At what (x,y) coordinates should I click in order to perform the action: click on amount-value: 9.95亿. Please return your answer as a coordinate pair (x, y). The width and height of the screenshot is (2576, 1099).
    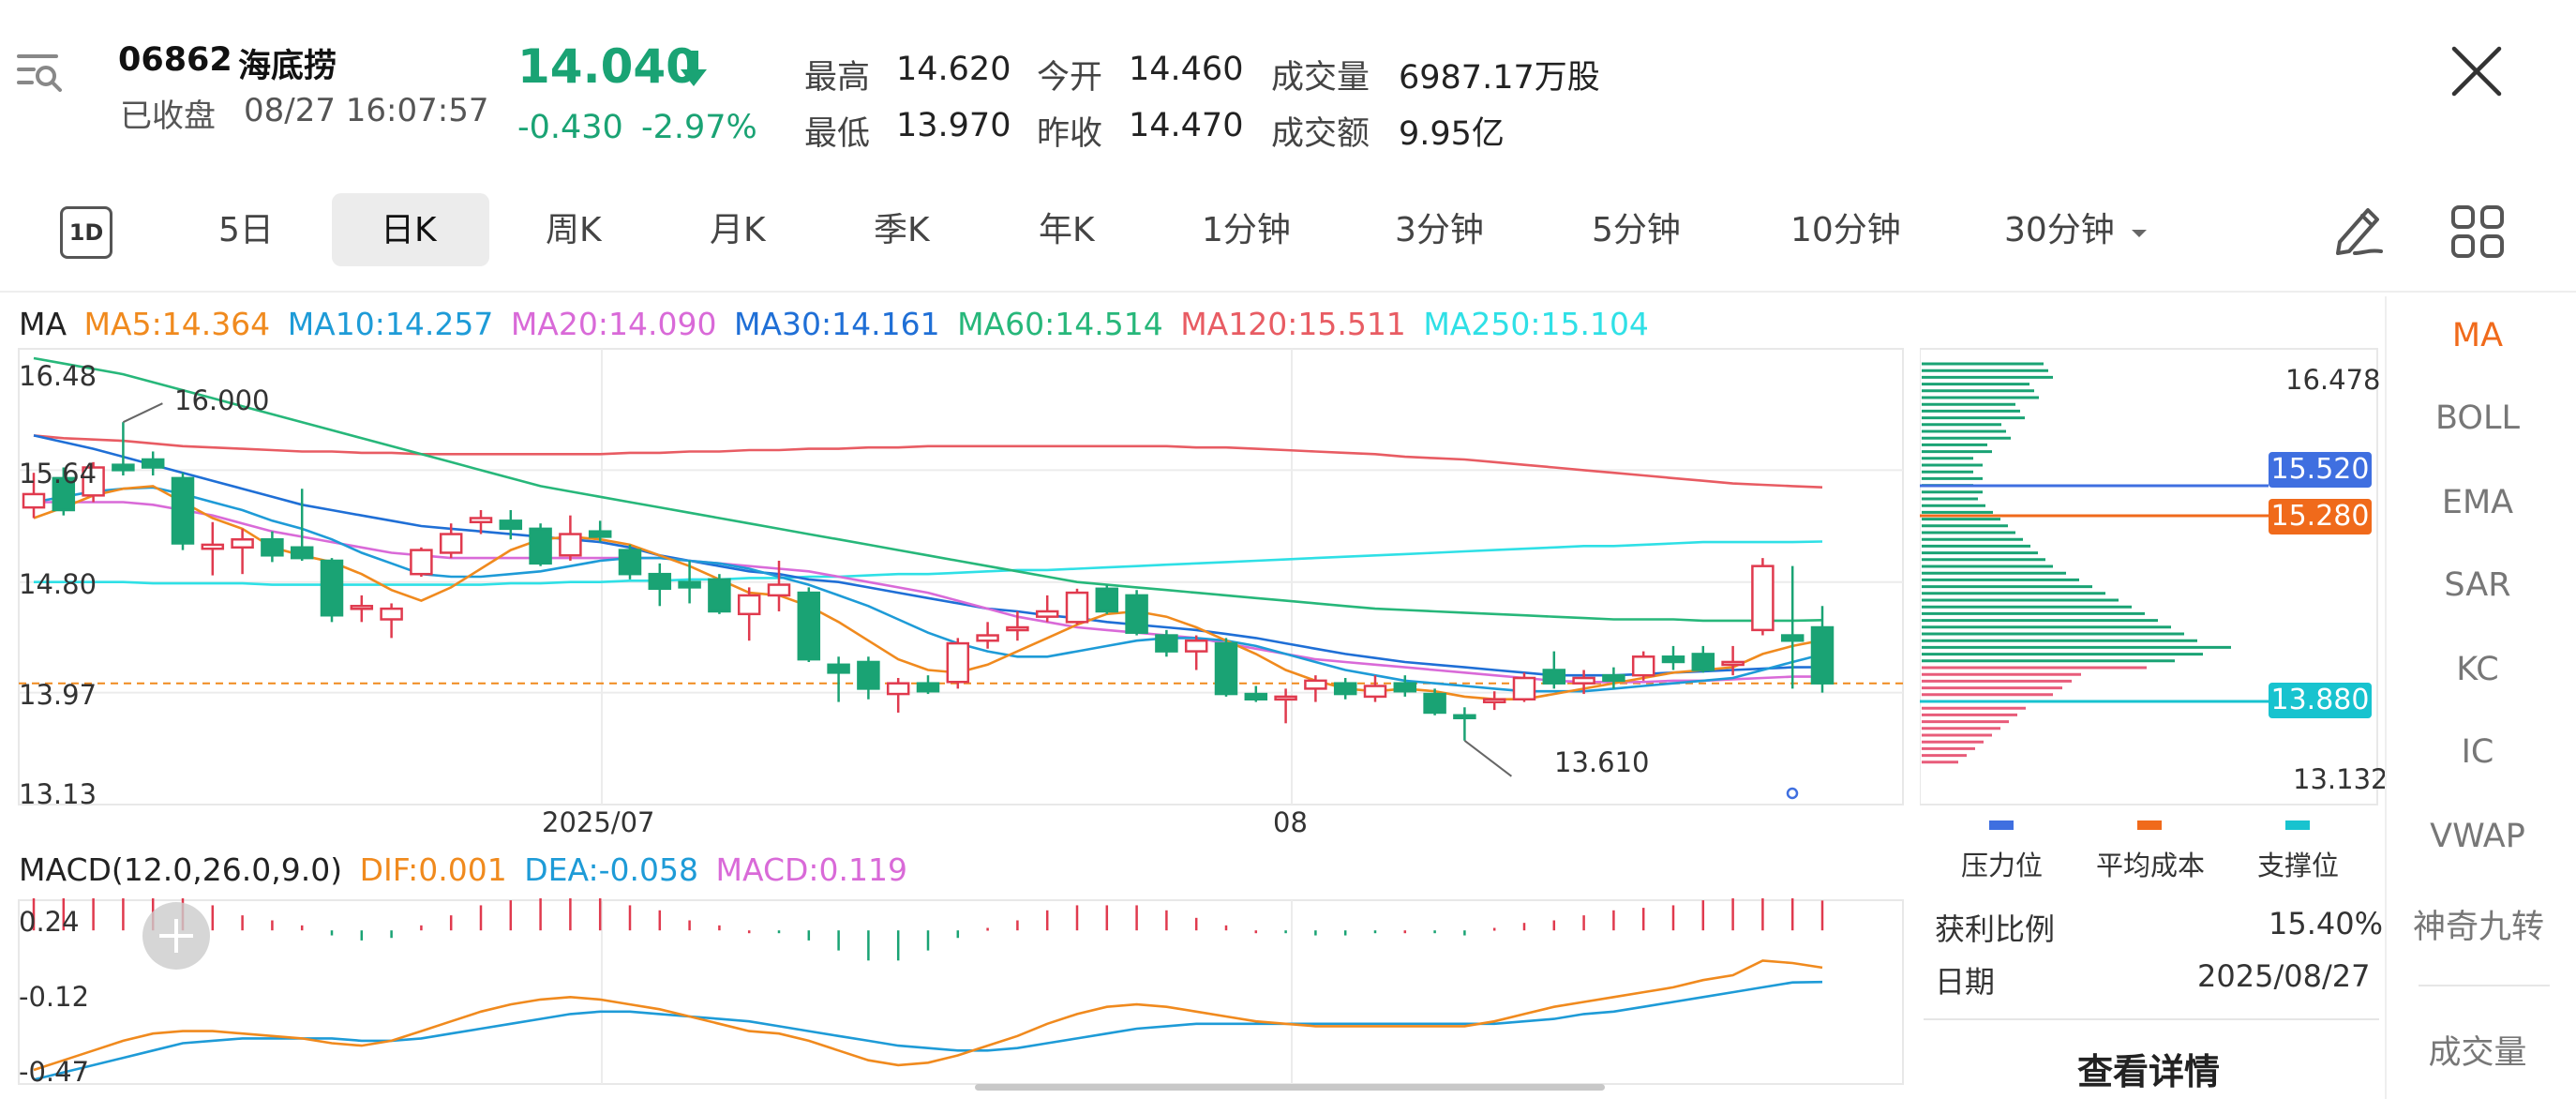
    Looking at the image, I should click on (1452, 134).